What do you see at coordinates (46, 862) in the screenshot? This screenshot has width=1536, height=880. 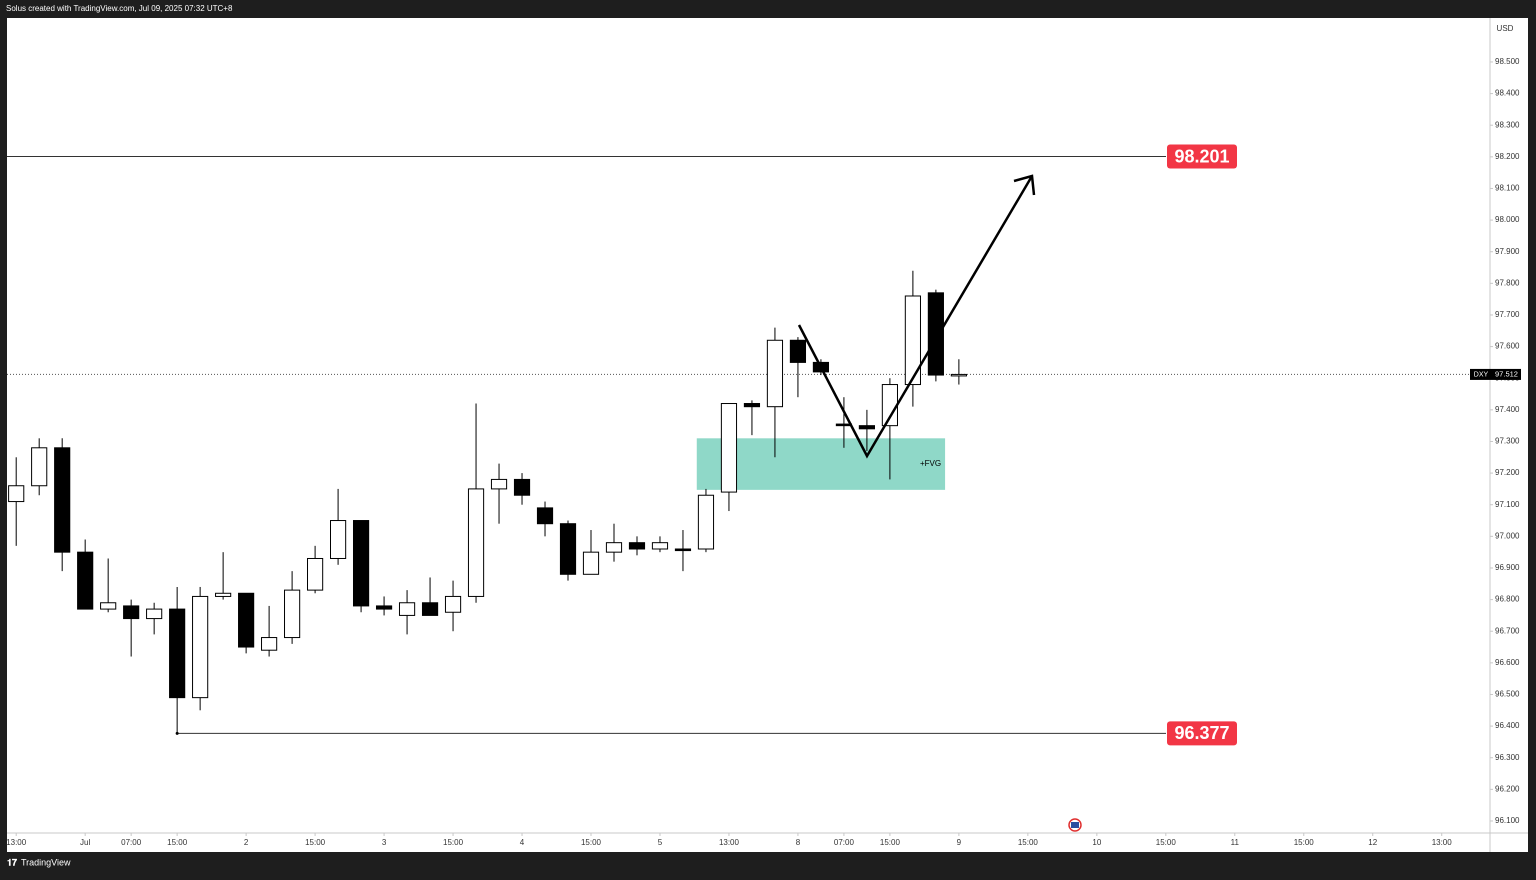 I see `footer-brand: TradingView` at bounding box center [46, 862].